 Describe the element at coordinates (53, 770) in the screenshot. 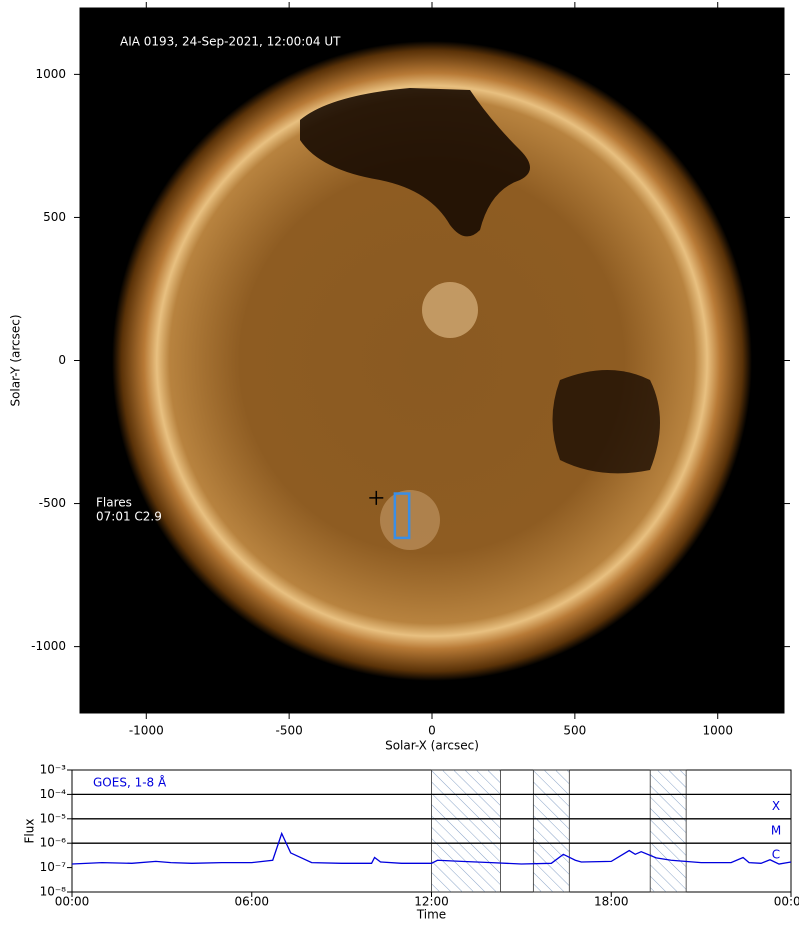

I see `y-tick-label: 10⁻³` at that location.